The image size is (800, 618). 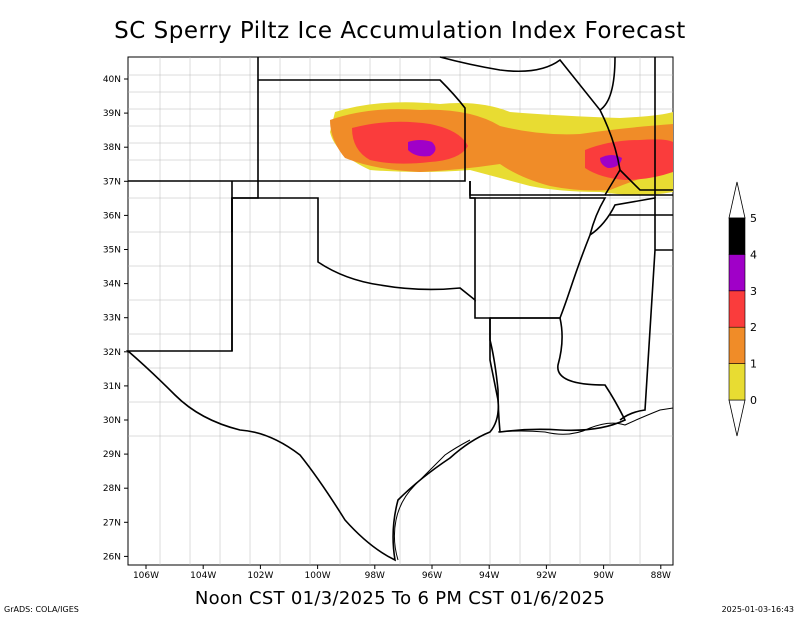 I want to click on lon-tick-label: 92W, so click(x=546, y=576).